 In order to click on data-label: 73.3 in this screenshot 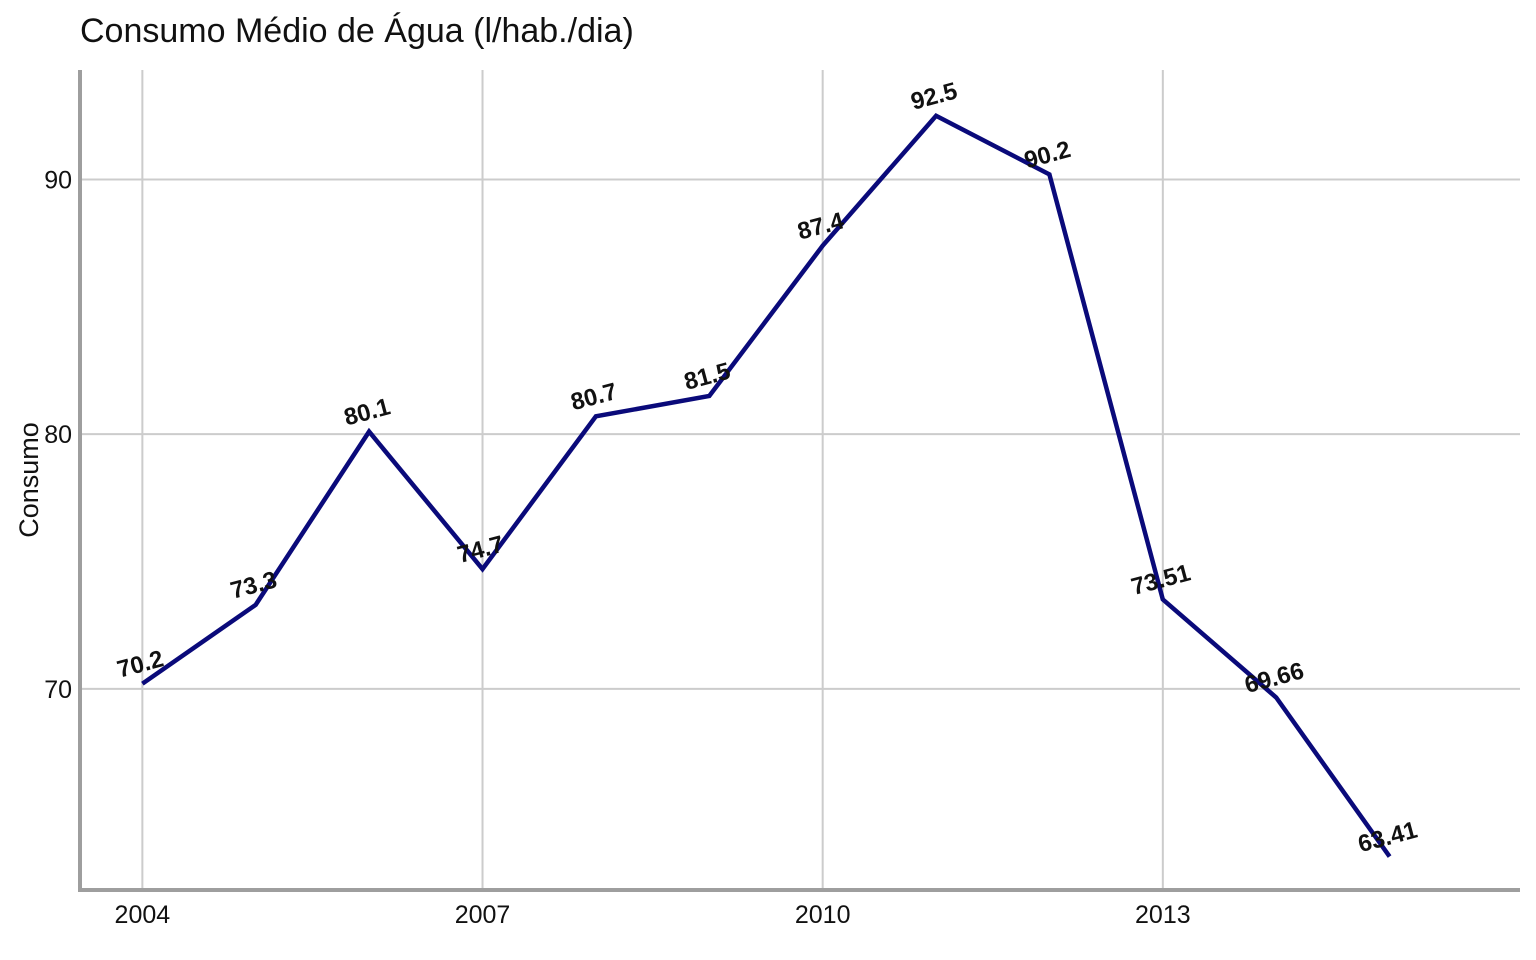, I will do `click(254, 585)`.